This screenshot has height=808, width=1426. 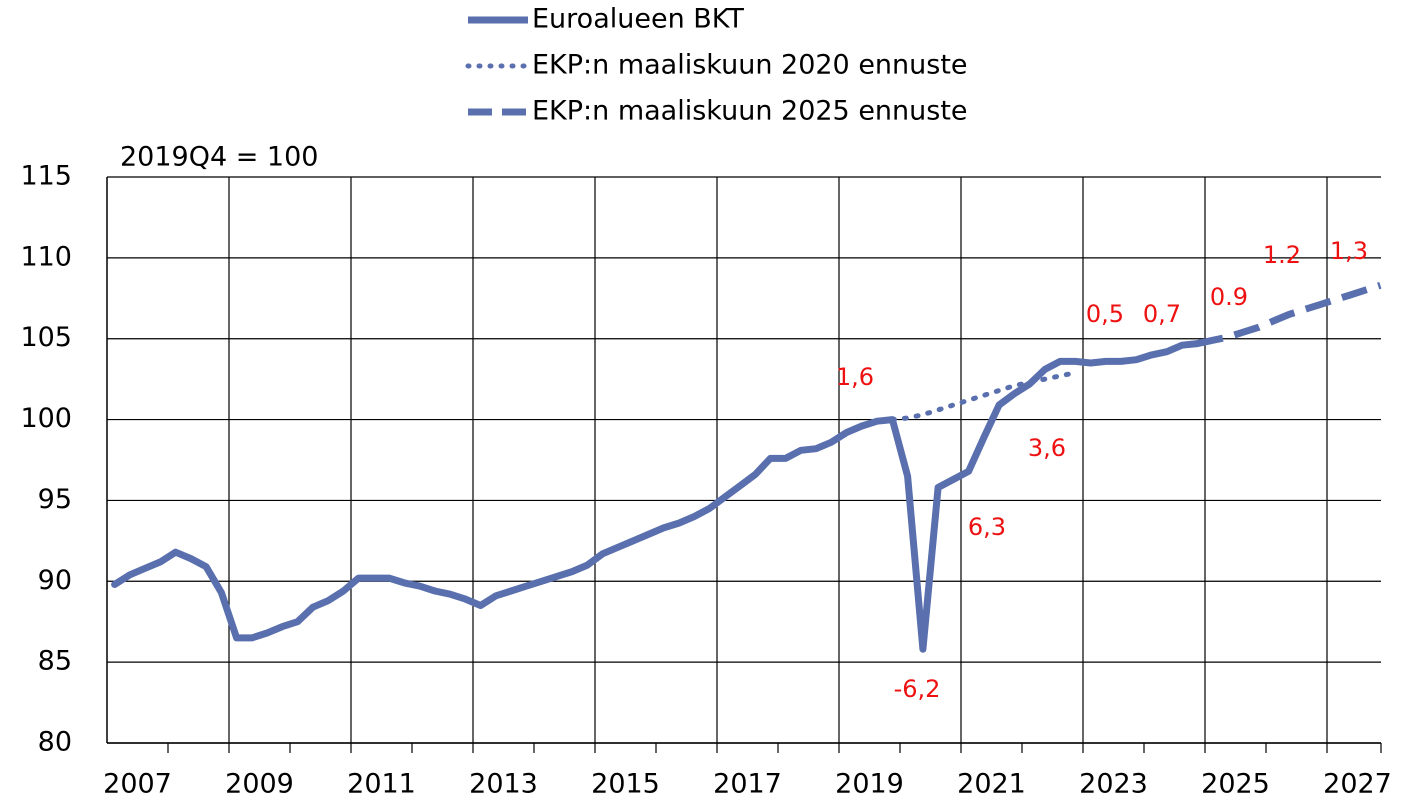 What do you see at coordinates (55, 580) in the screenshot?
I see `y-tick-label: 90` at bounding box center [55, 580].